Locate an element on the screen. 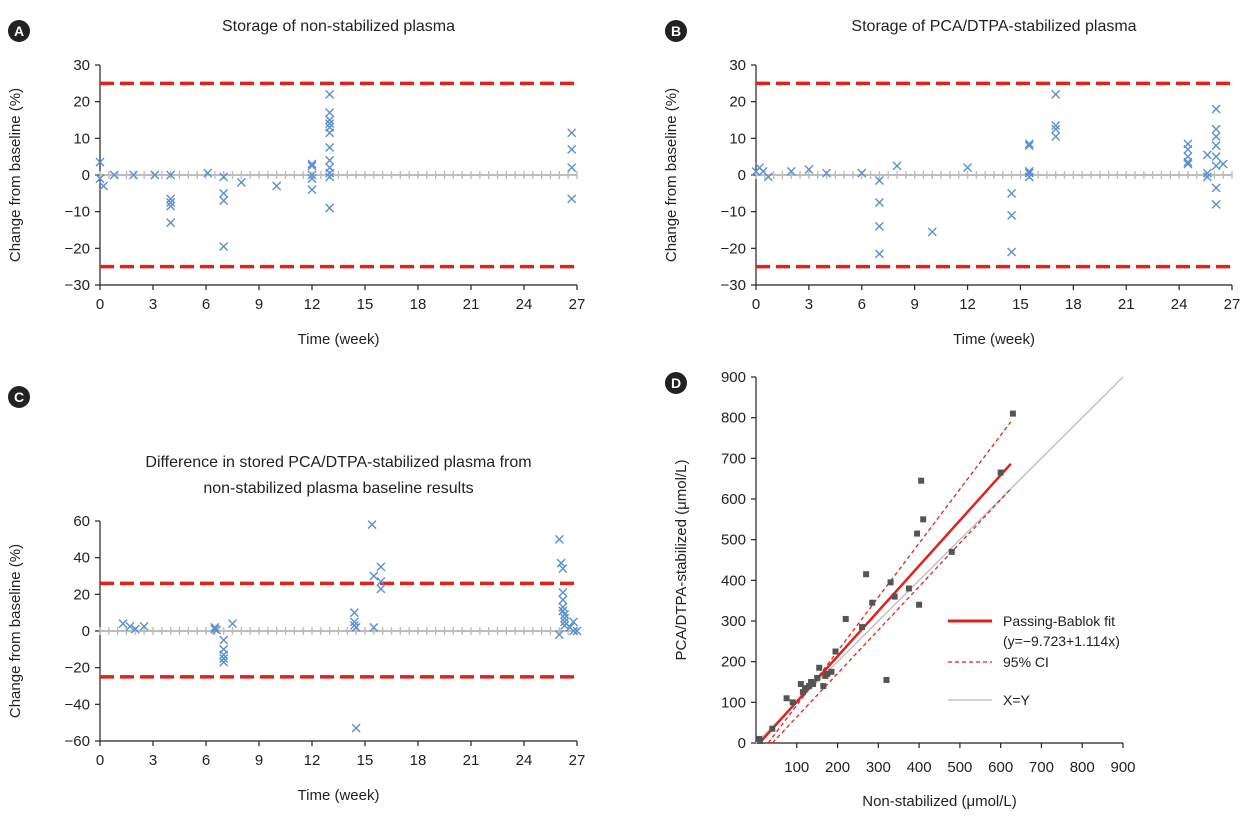  x-tick-label: 600 is located at coordinates (1000, 767).